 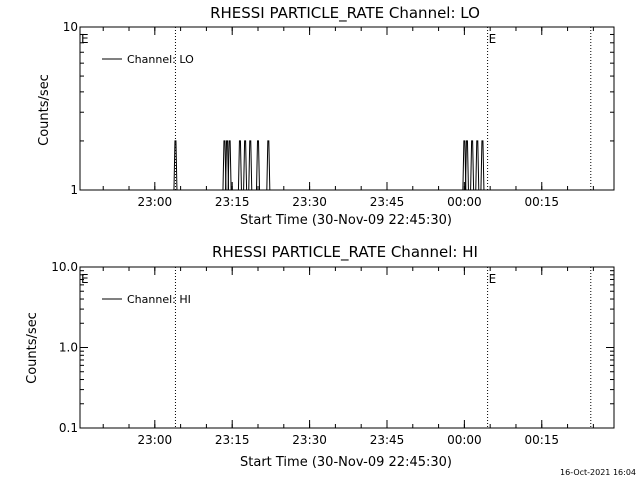 I want to click on y-tick-label: 10, so click(x=70, y=27).